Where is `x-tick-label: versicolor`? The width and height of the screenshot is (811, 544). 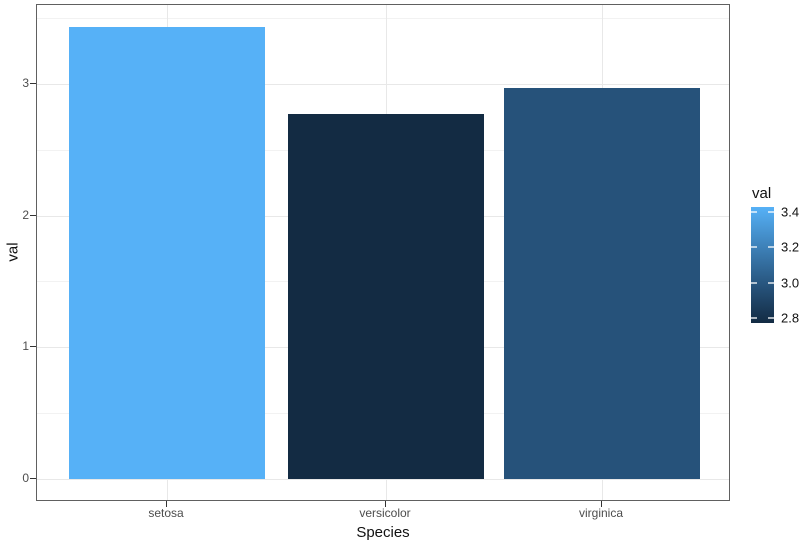 x-tick-label: versicolor is located at coordinates (385, 513).